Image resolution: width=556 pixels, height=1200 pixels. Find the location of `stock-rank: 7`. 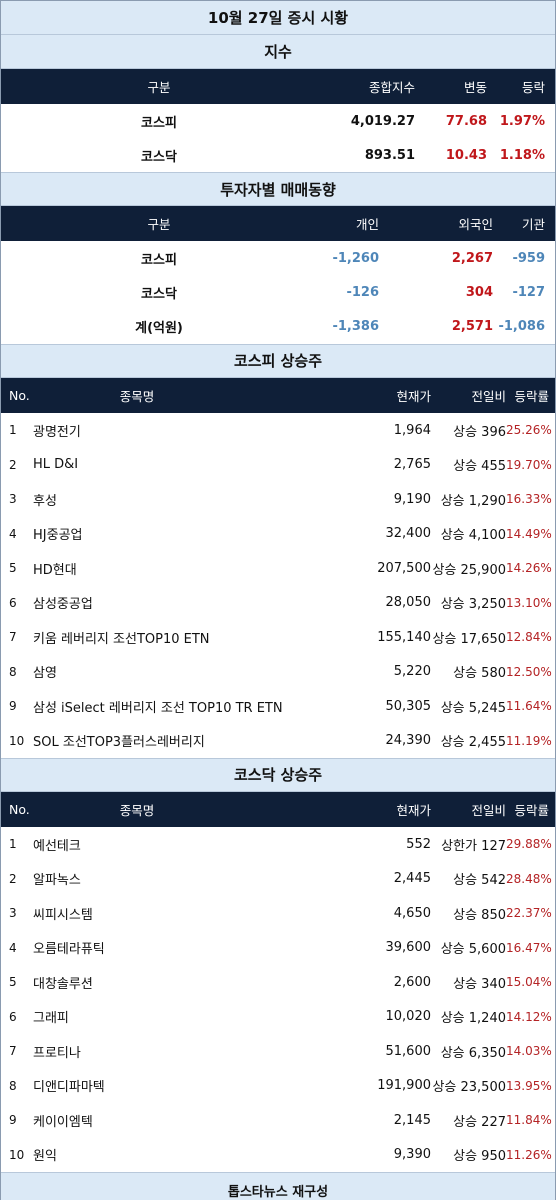

stock-rank: 7 is located at coordinates (13, 637).